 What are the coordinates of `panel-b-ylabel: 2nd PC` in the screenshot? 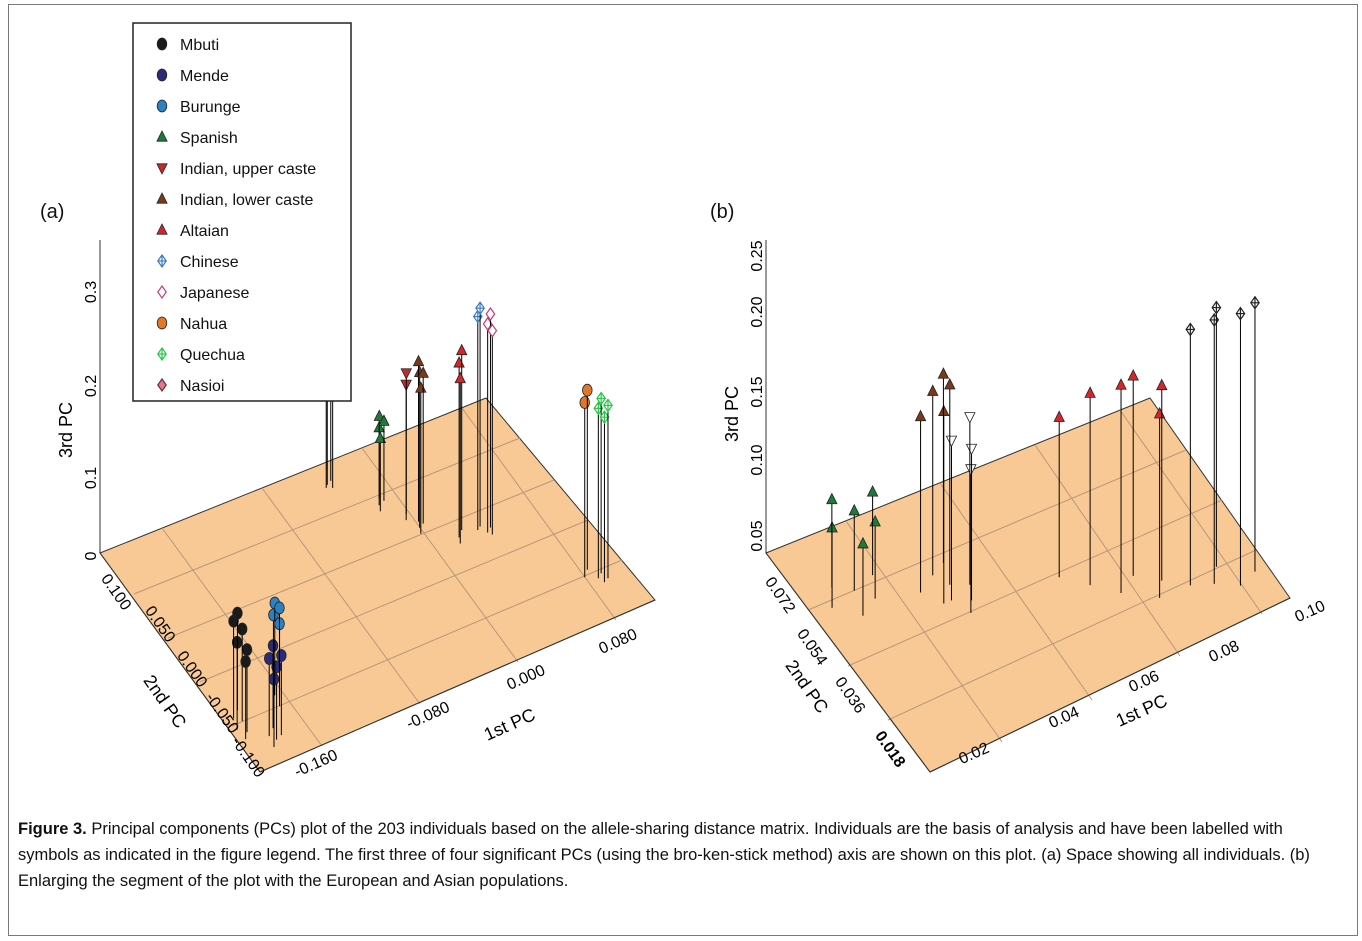 It's located at (807, 686).